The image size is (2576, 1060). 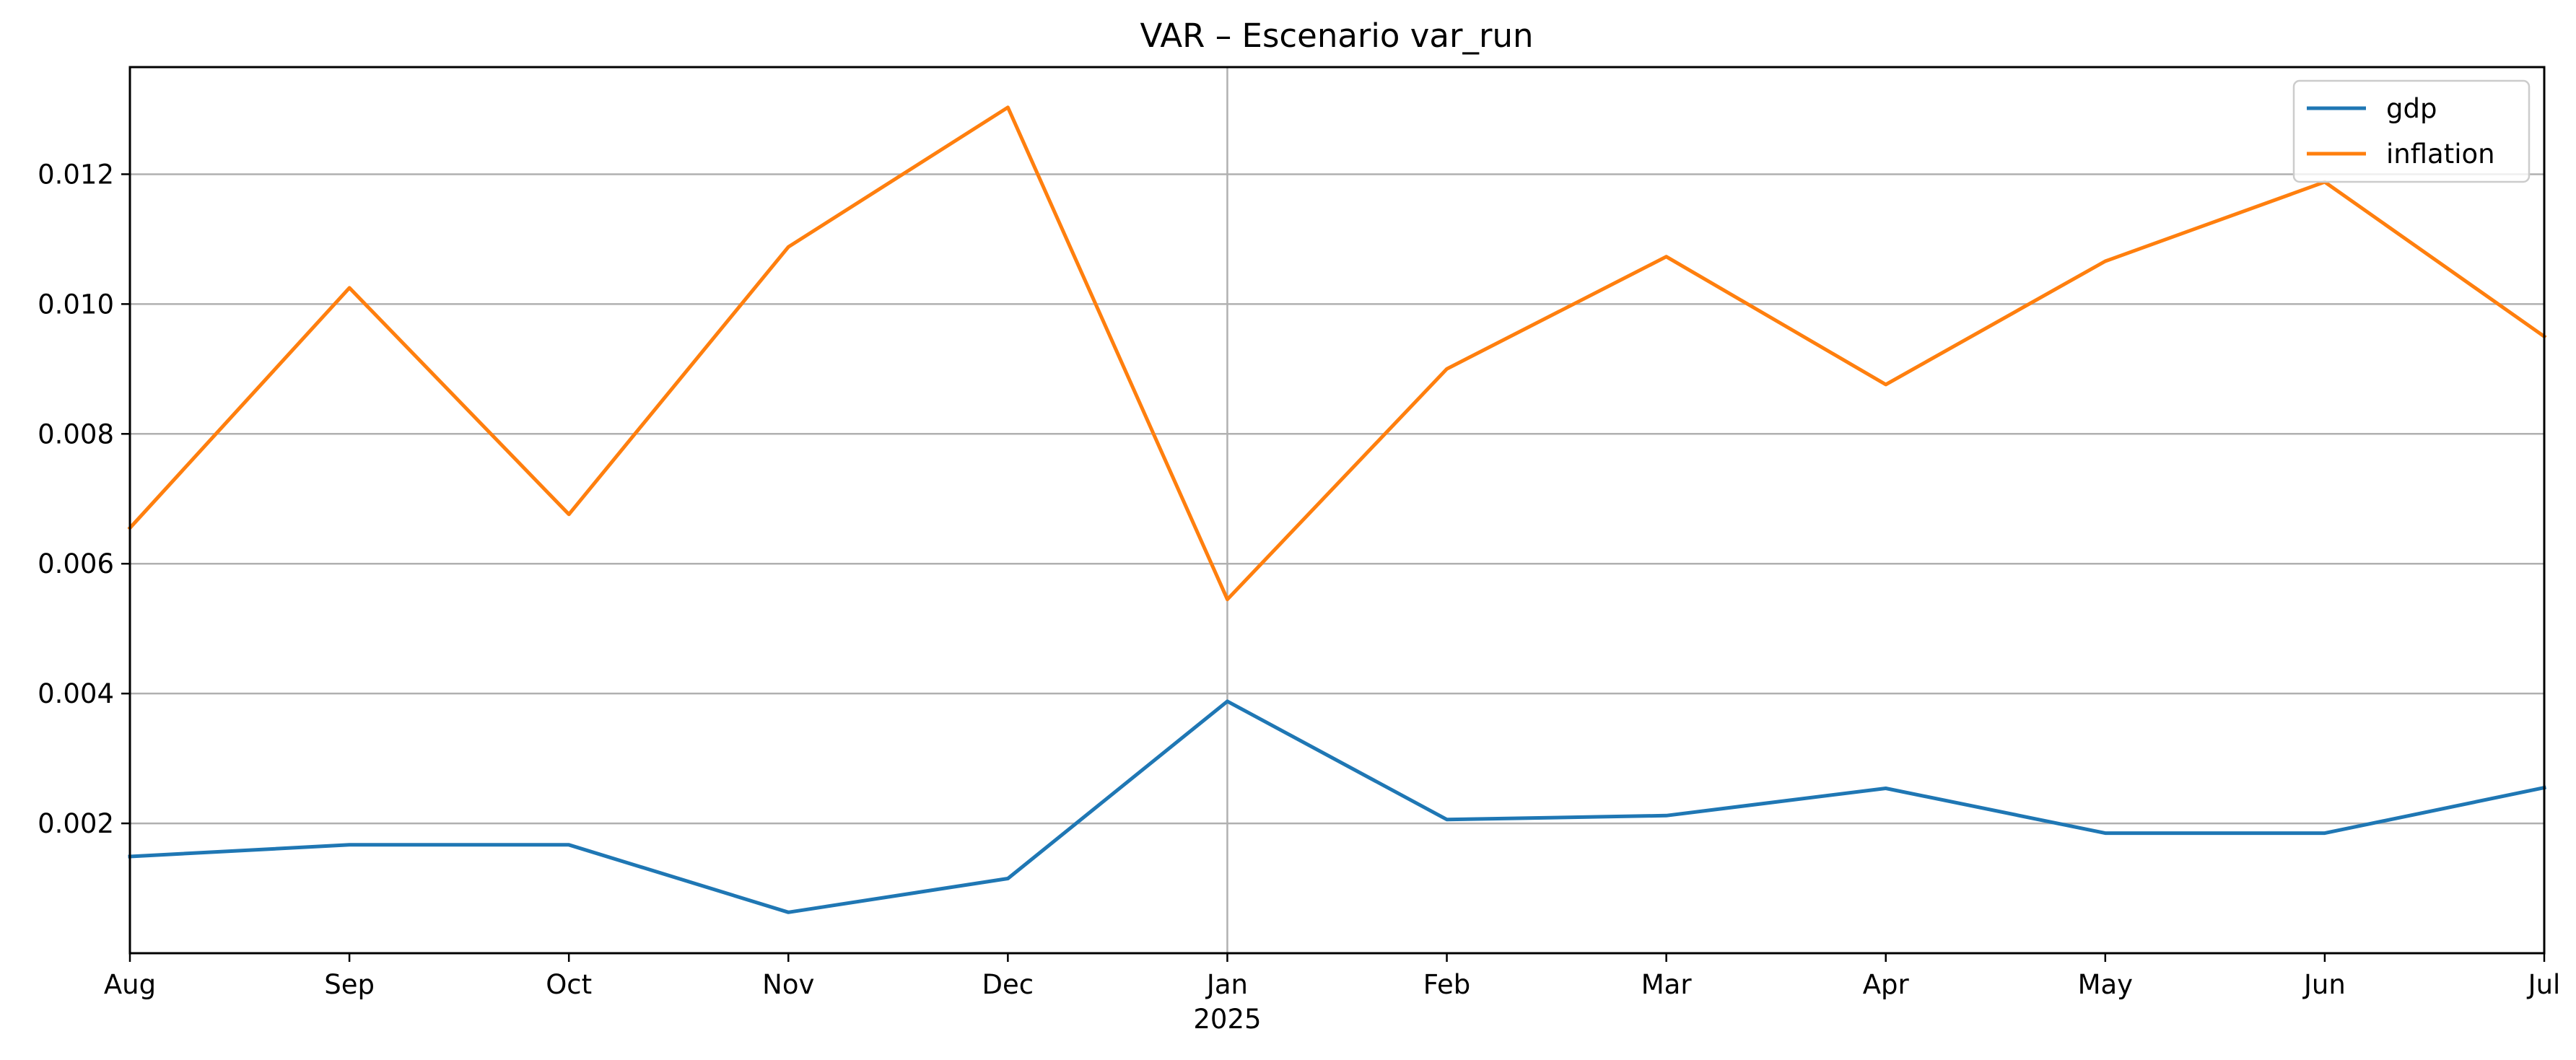 I want to click on x-tick-label: Oct, so click(x=569, y=984).